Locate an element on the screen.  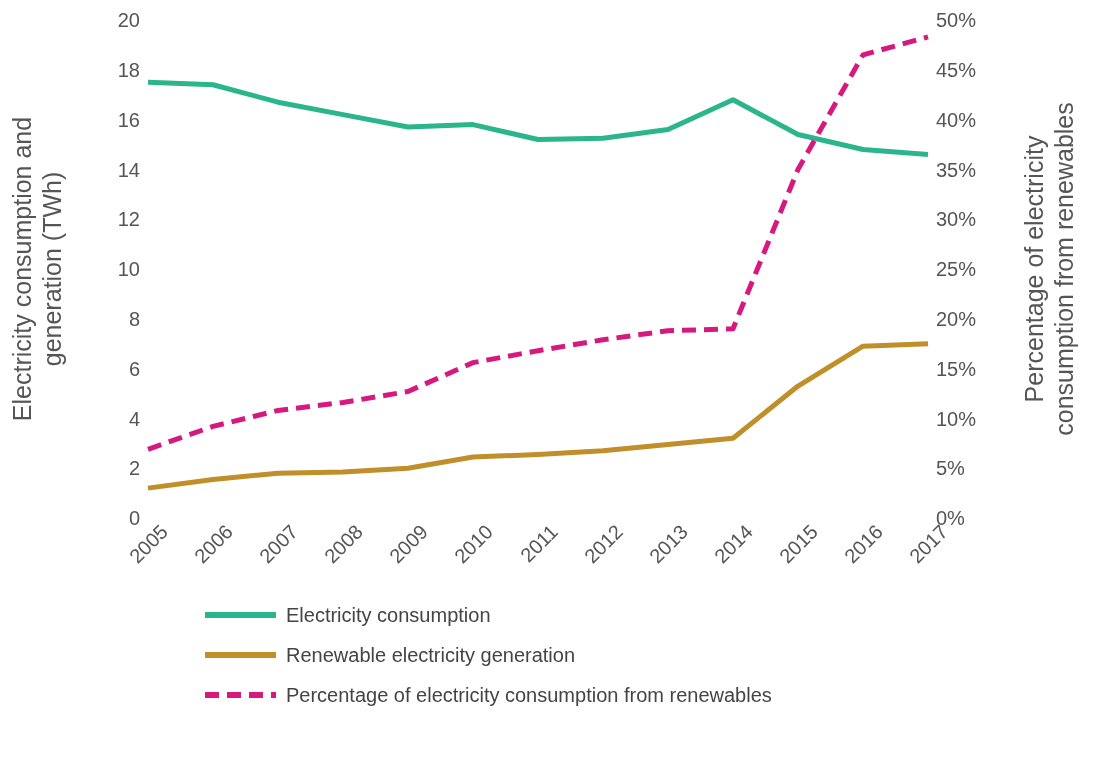
y-tick-label: 16 is located at coordinates (128, 119).